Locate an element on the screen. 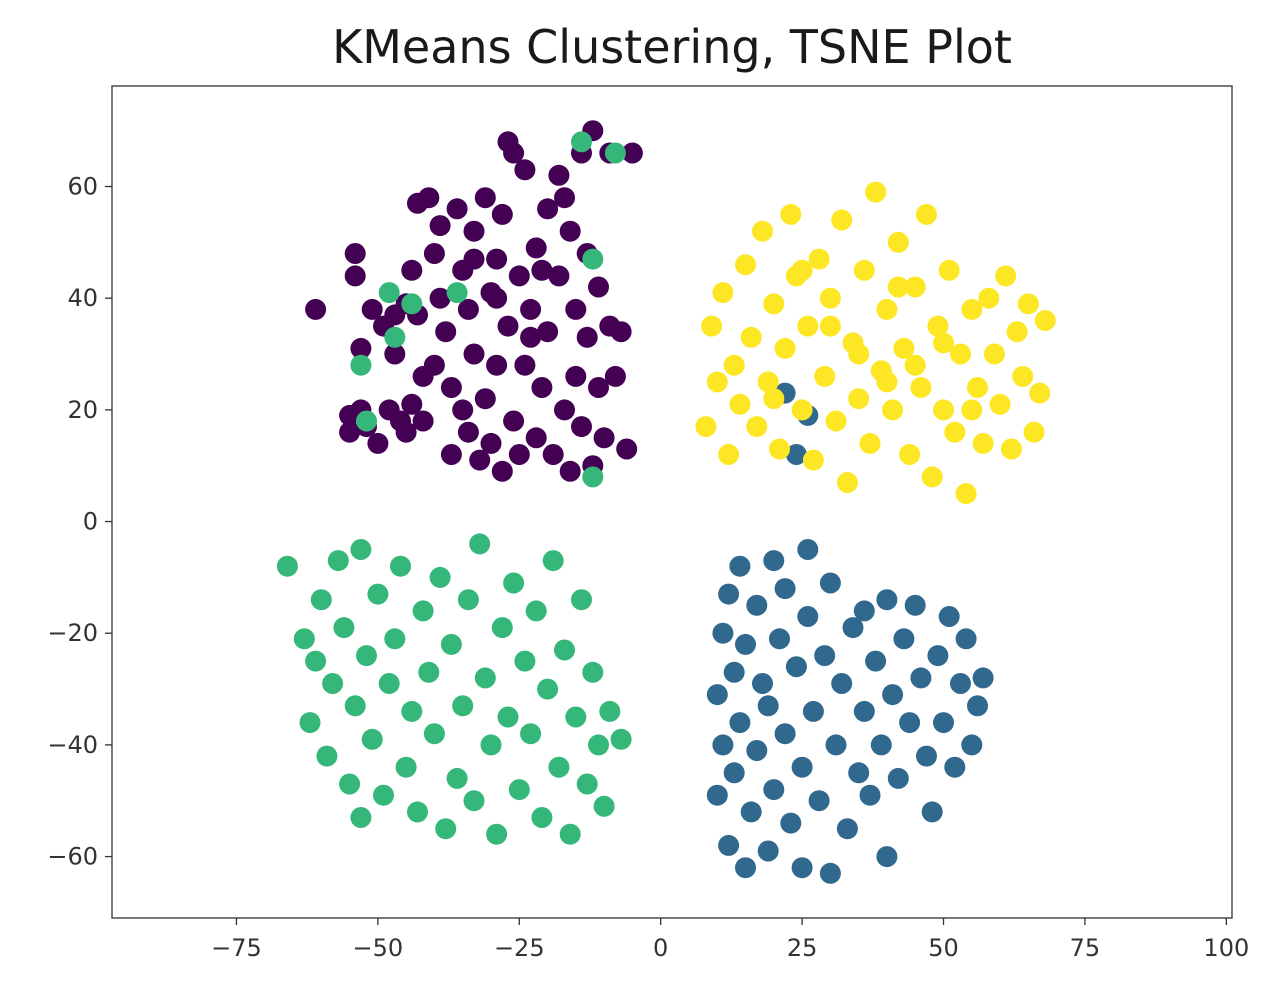  x-tick-label: 25 is located at coordinates (802, 948).